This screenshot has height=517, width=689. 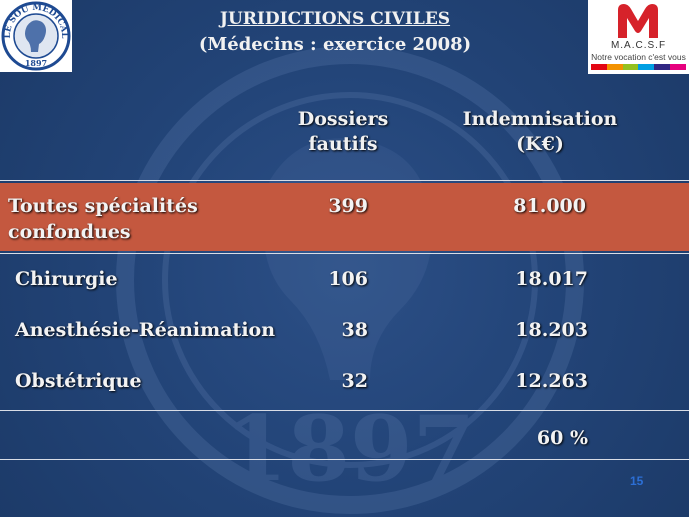 What do you see at coordinates (344, 410) in the screenshot?
I see `divider-total-top` at bounding box center [344, 410].